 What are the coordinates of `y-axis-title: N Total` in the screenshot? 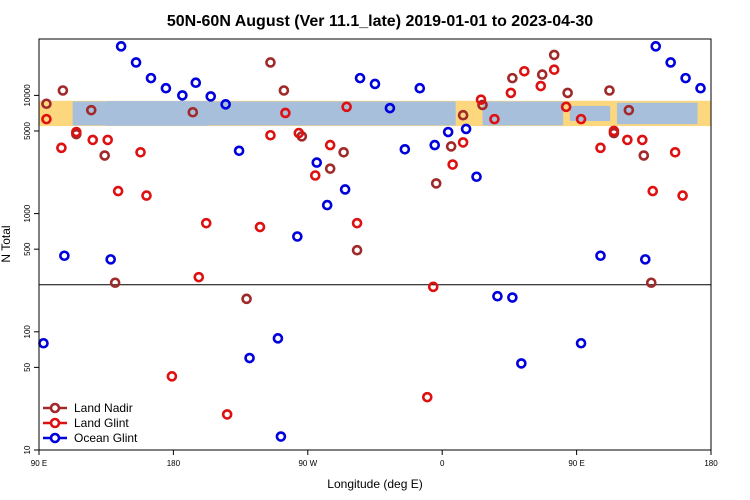 It's located at (6, 243).